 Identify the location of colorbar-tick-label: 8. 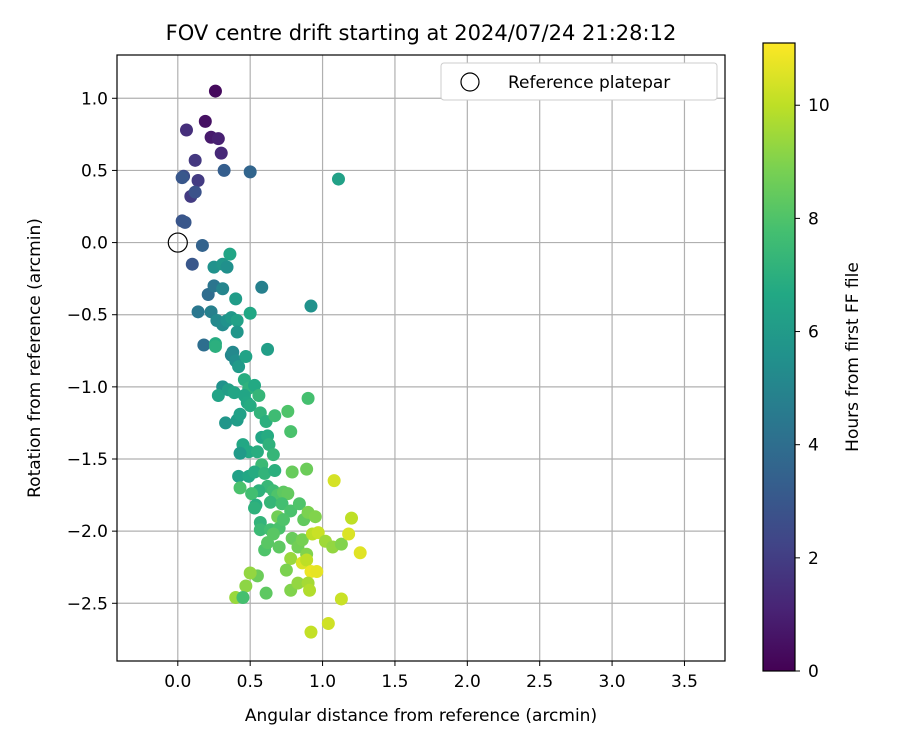
(813, 219).